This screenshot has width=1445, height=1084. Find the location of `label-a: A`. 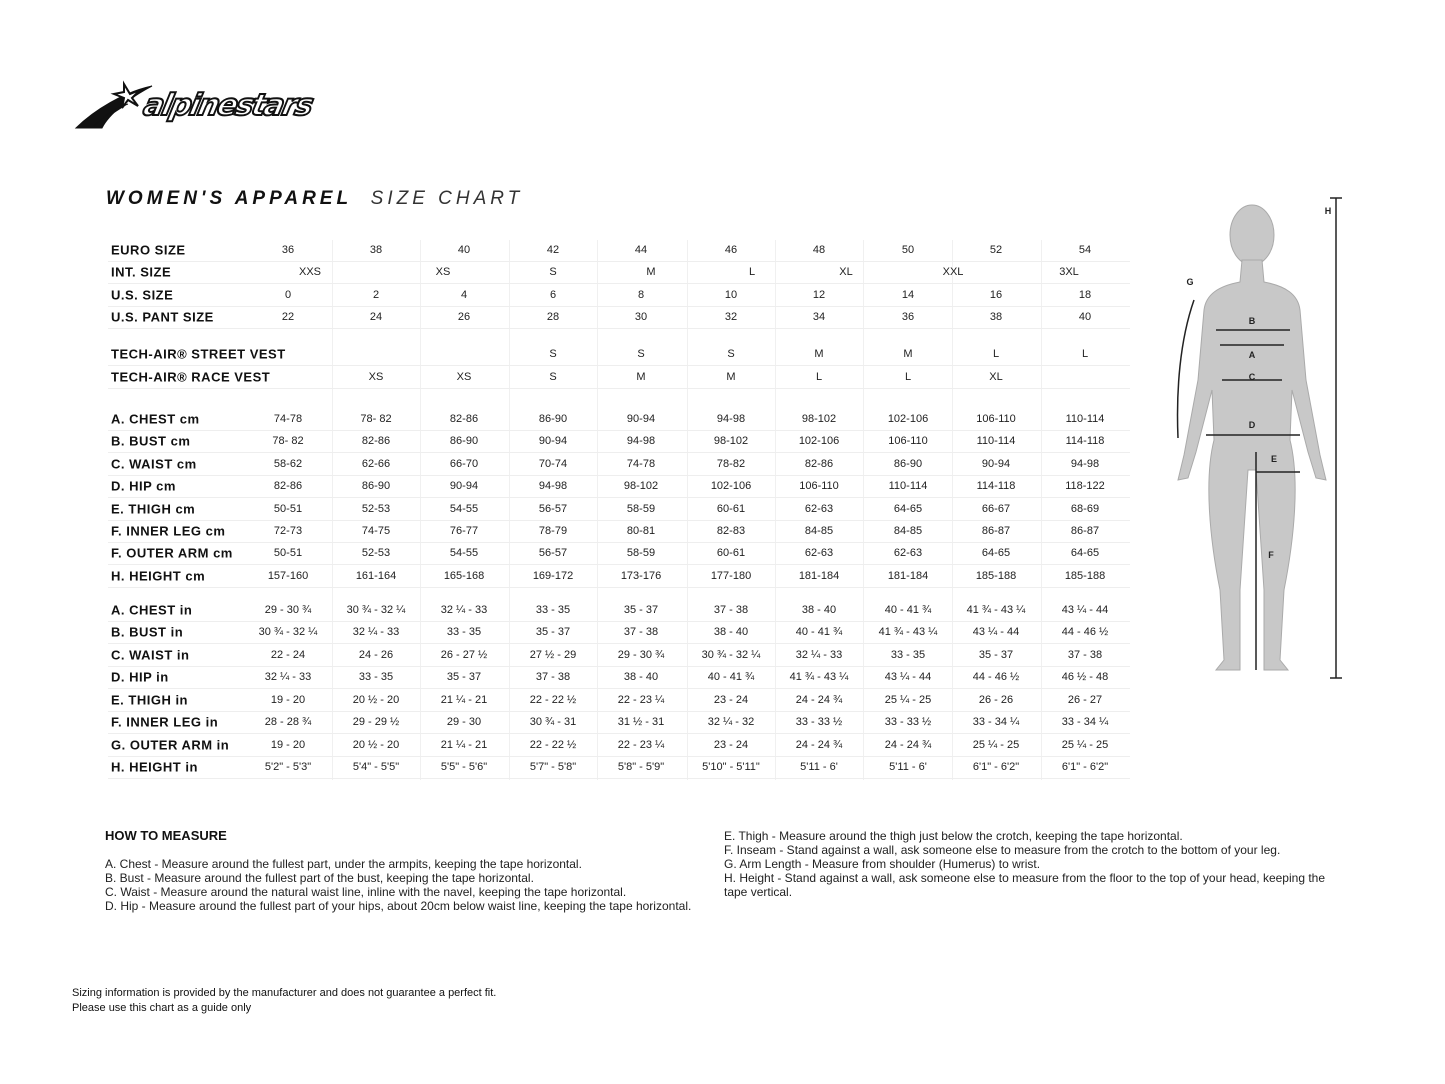

label-a: A is located at coordinates (1252, 355).